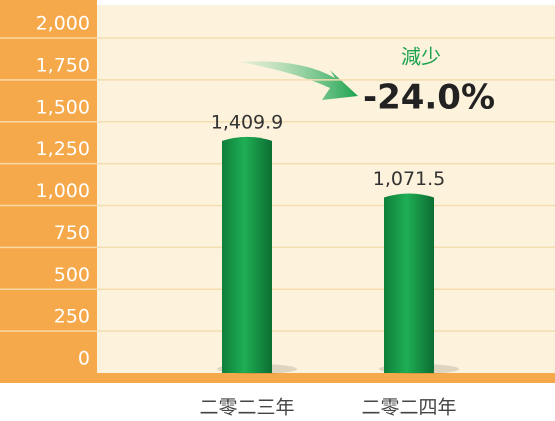  Describe the element at coordinates (408, 408) in the screenshot. I see `x-tick-label: 二零二四年` at that location.